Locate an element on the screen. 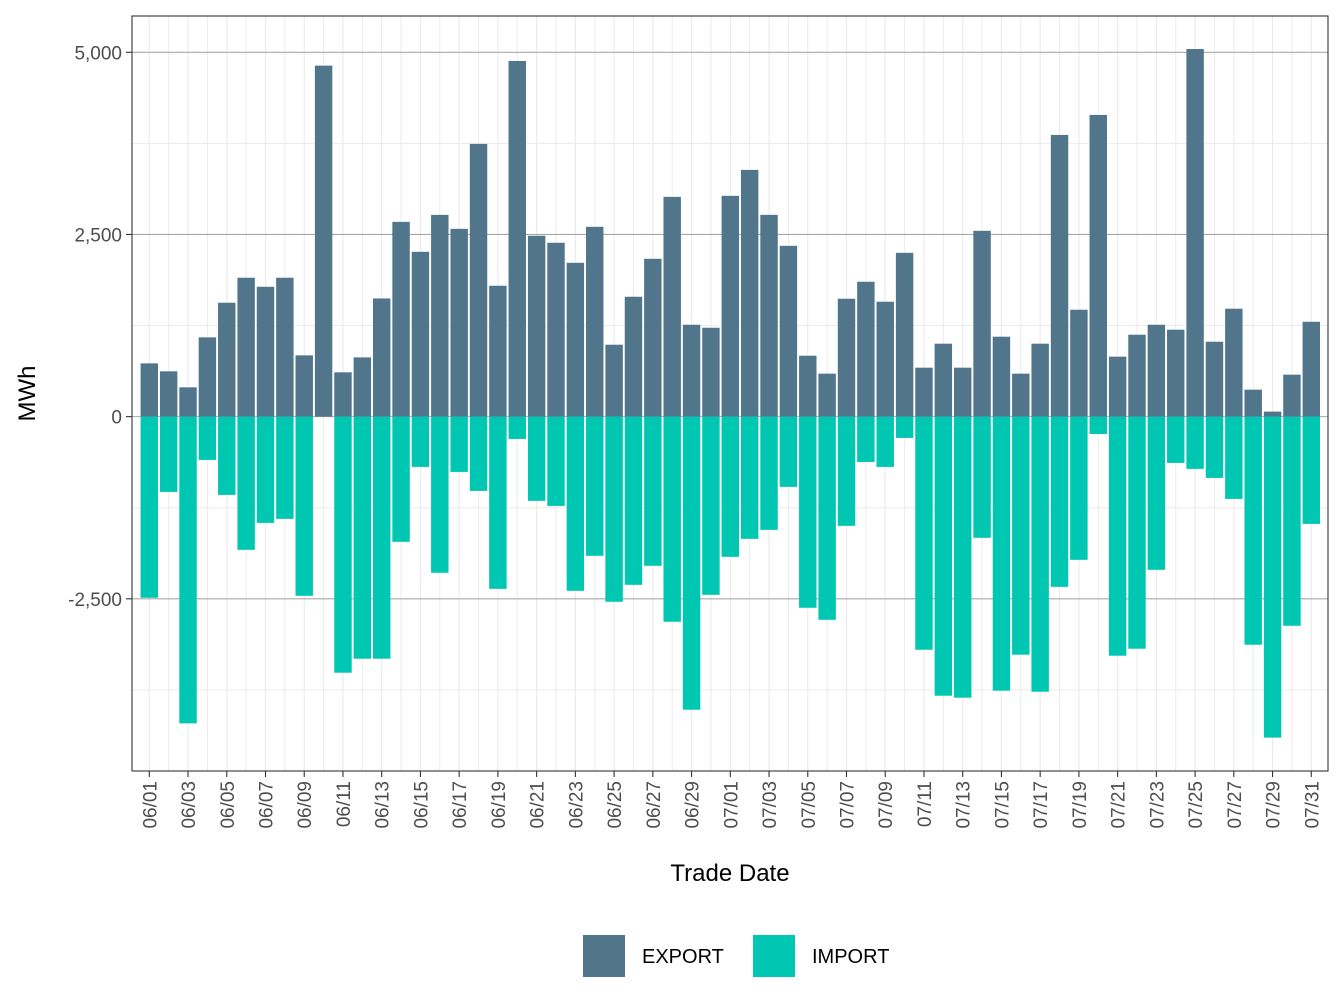 This screenshot has width=1344, height=1008. x-tick-label: 06/03 is located at coordinates (189, 805).